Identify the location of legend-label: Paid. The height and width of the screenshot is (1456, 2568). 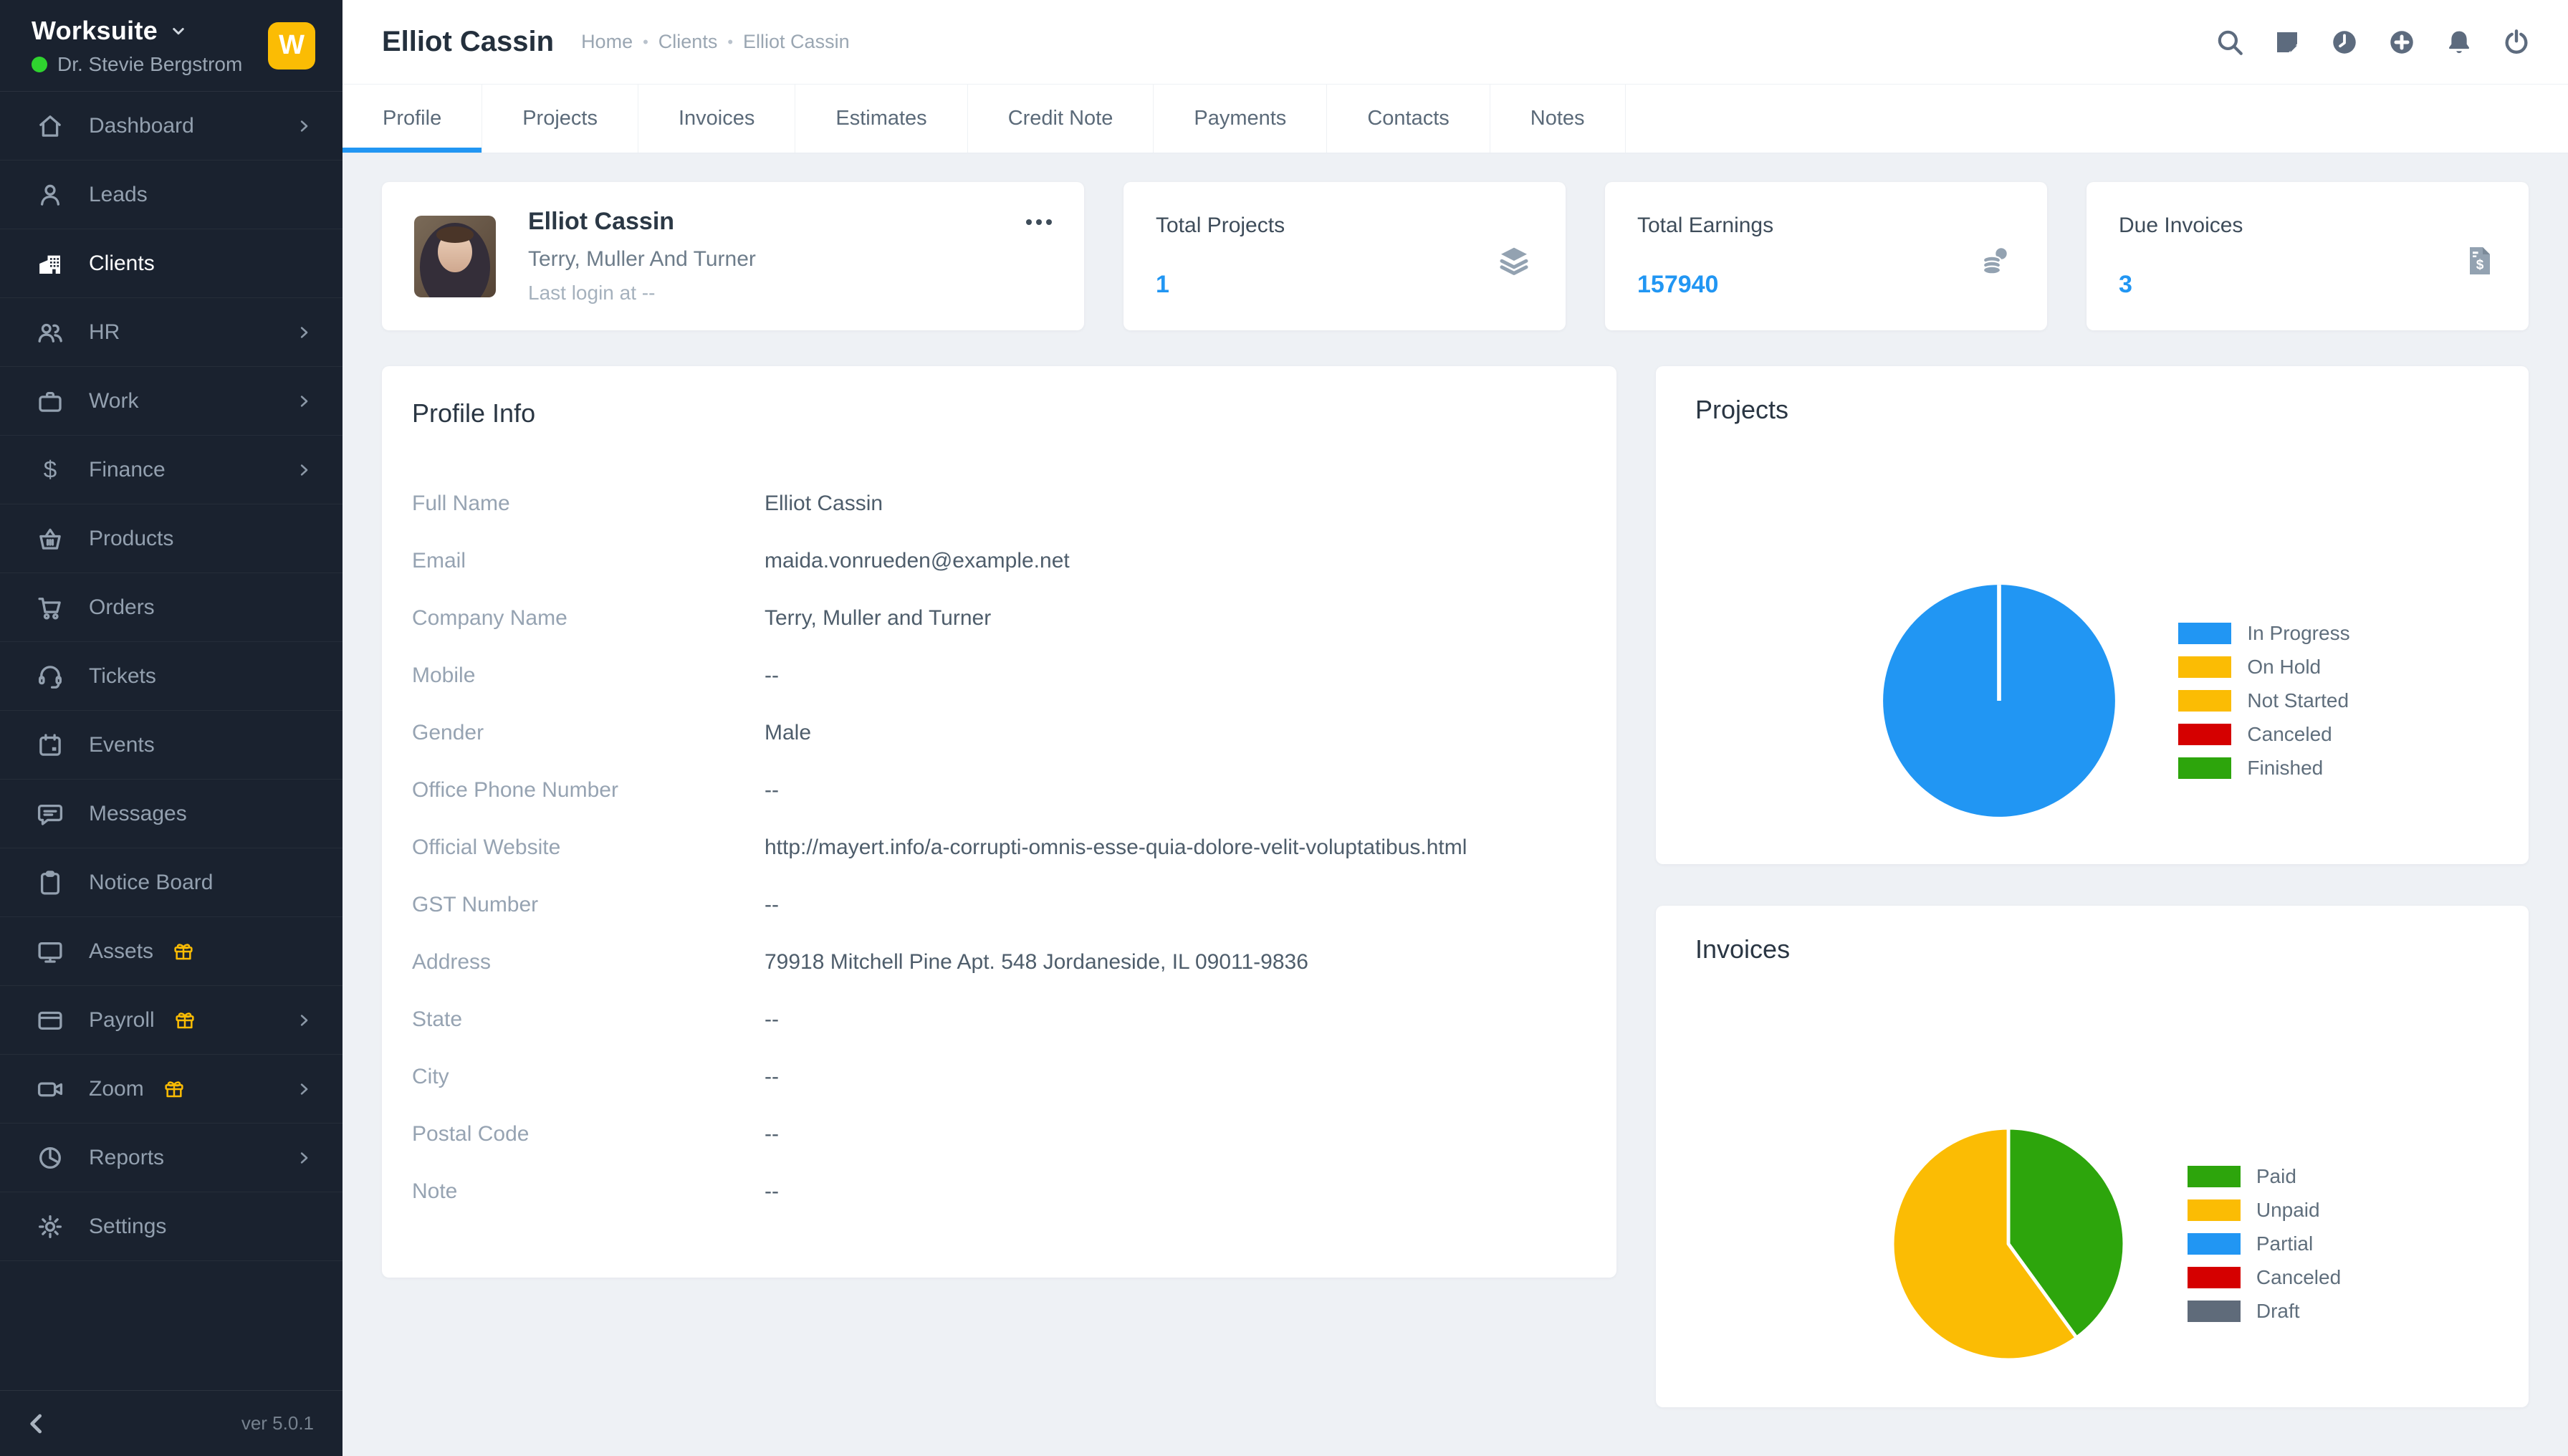
(2276, 1176).